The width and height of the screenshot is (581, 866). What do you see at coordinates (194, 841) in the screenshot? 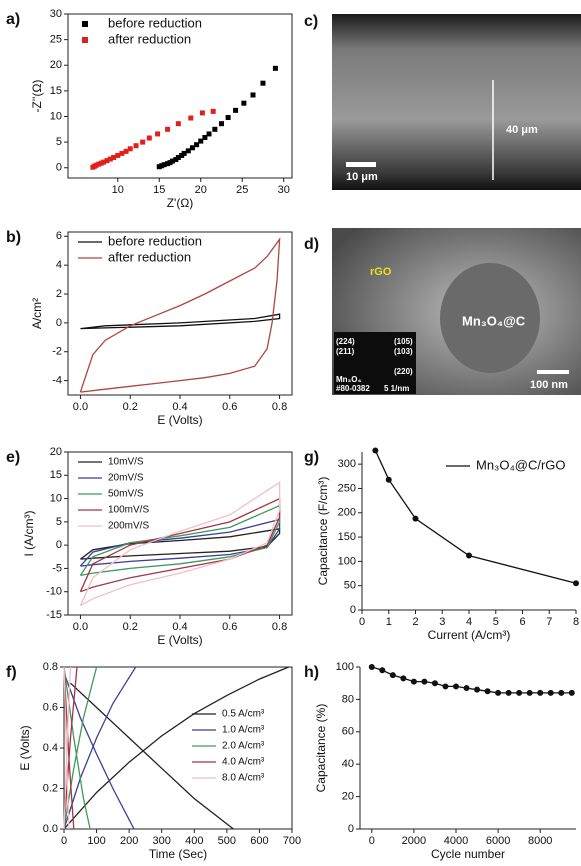
I see `x-tick-label: 400` at bounding box center [194, 841].